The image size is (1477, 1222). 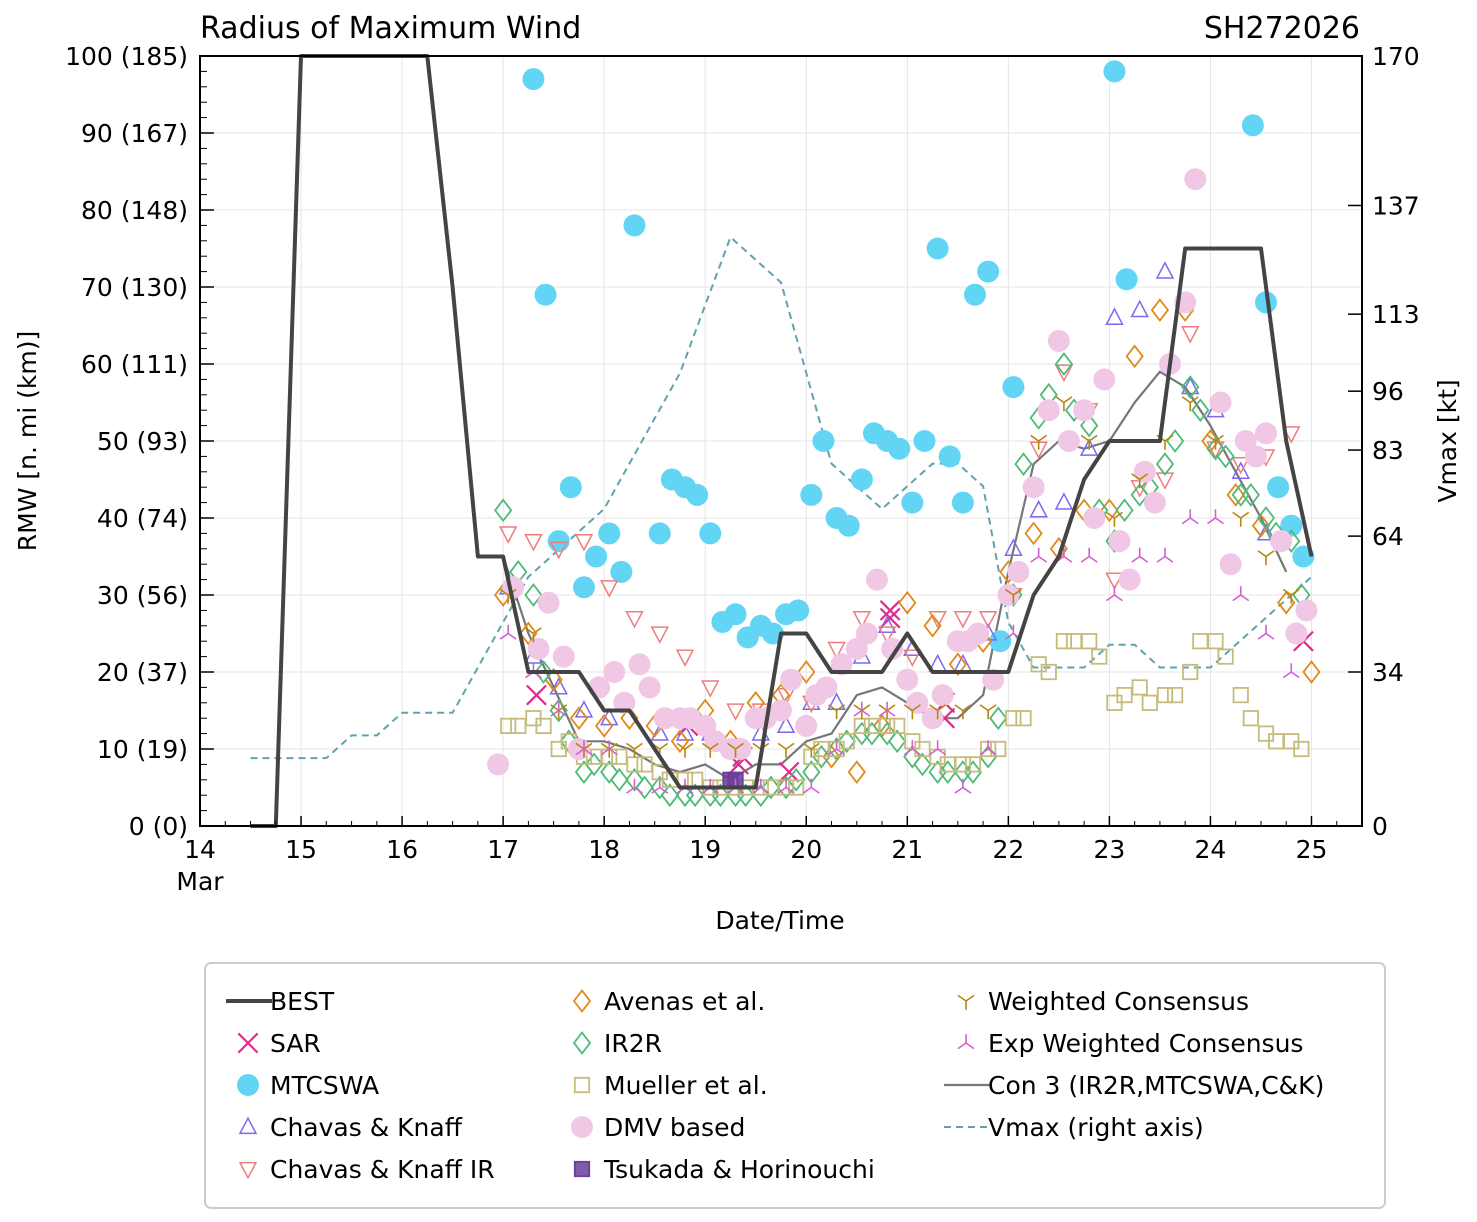 I want to click on legend-label: Avenas et al., so click(x=684, y=1001).